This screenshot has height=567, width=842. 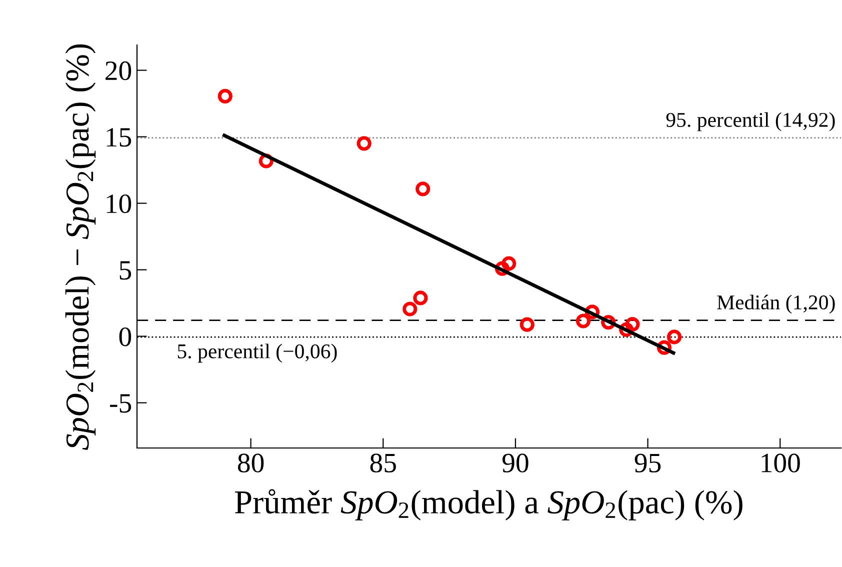 I want to click on y-tick-label: 15, so click(x=119, y=137).